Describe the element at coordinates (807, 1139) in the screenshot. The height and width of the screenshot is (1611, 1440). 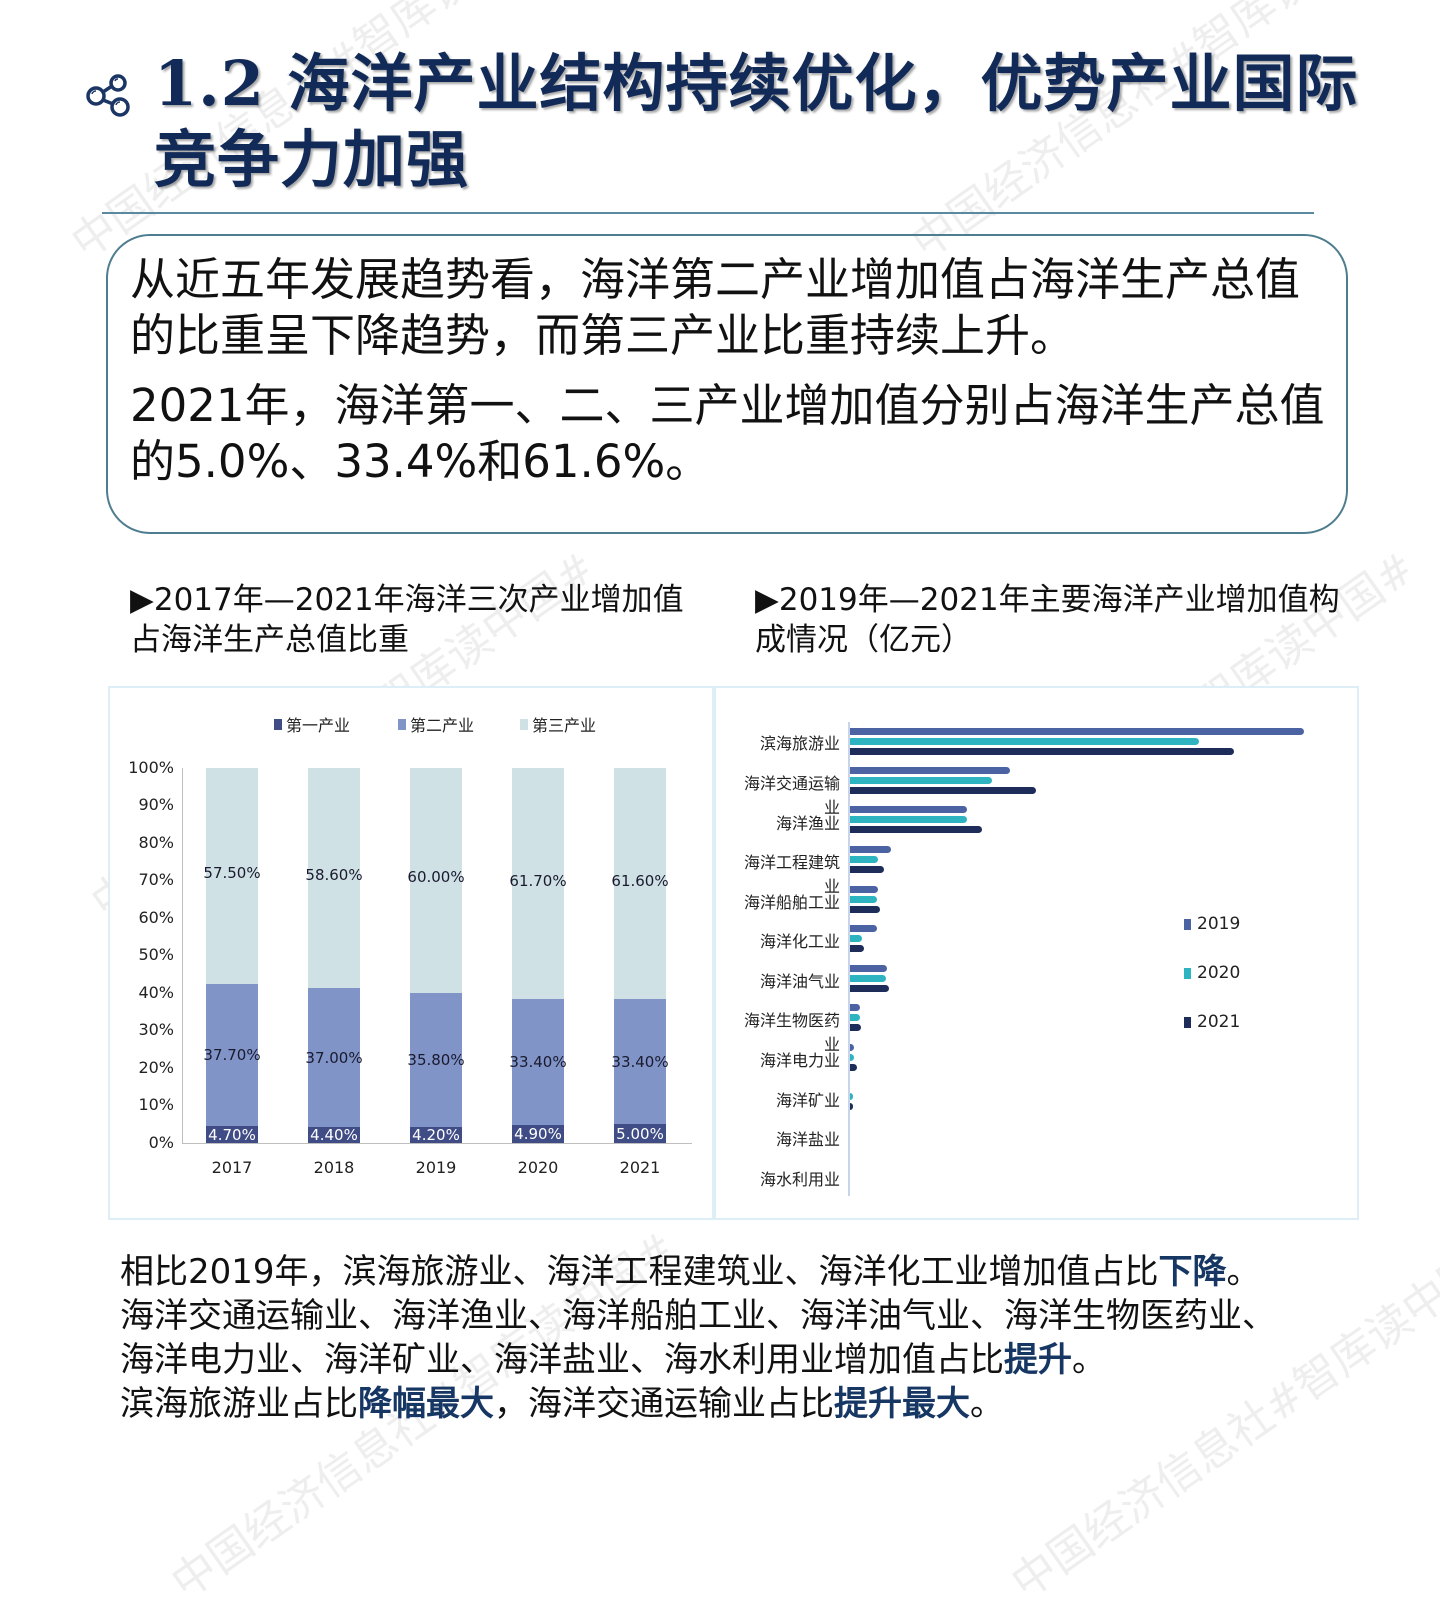
I see `category-label: 海洋盐业` at that location.